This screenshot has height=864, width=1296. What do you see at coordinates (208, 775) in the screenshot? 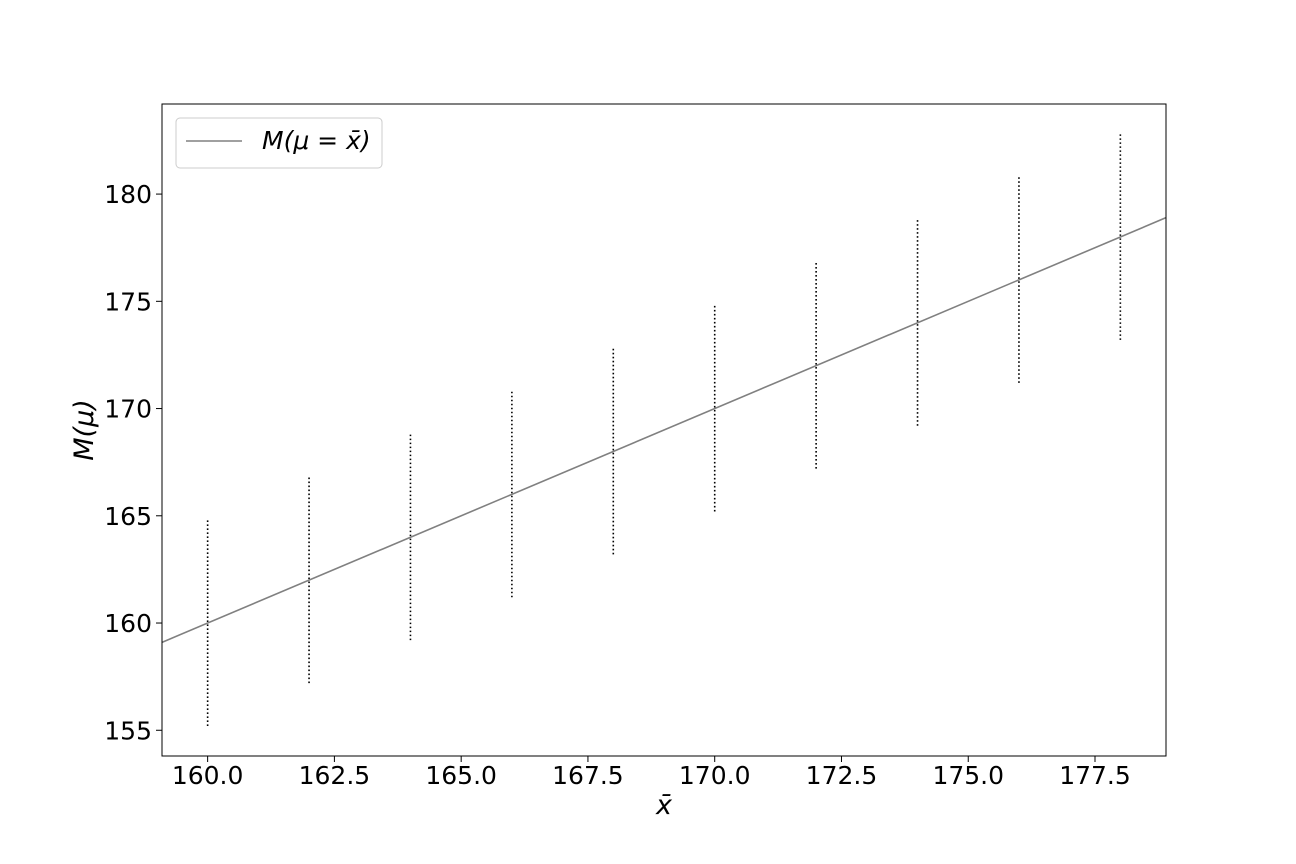
I see `x-tick-label: 160.0` at bounding box center [208, 775].